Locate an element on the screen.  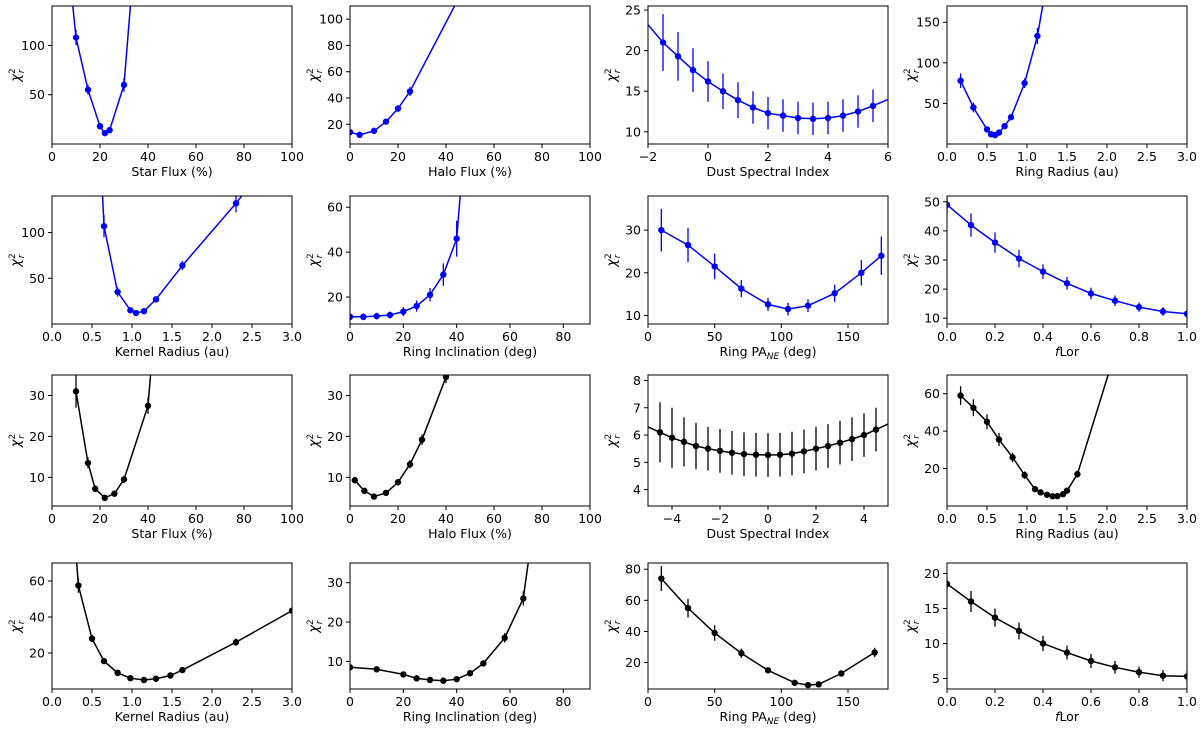
x-tick-label: 4 is located at coordinates (864, 518).